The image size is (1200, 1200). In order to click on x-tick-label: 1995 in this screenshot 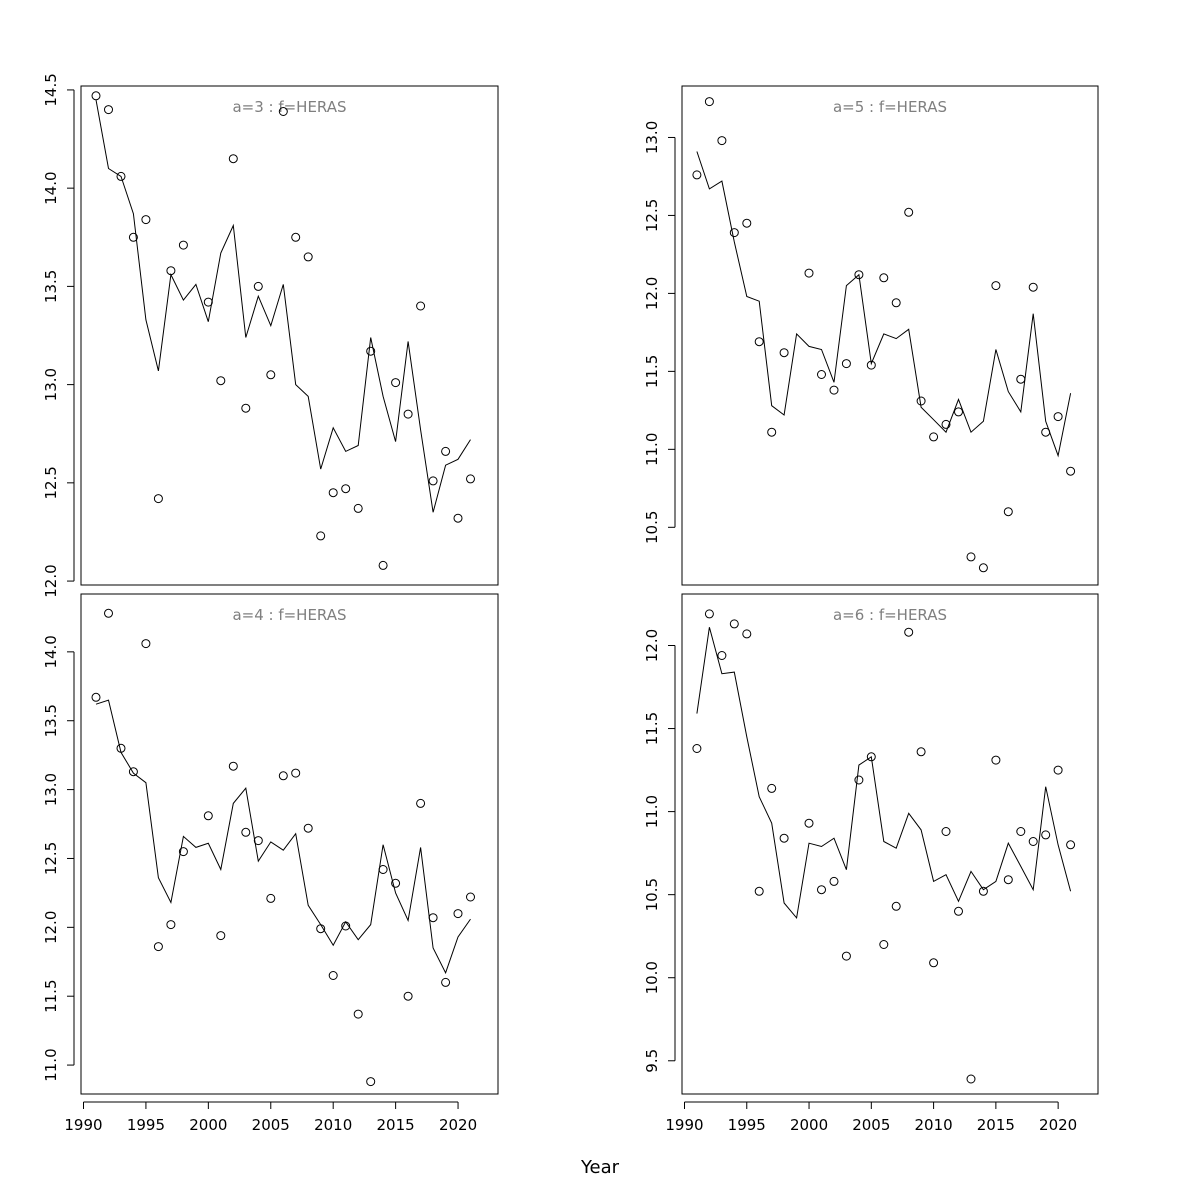, I will do `click(146, 1125)`.